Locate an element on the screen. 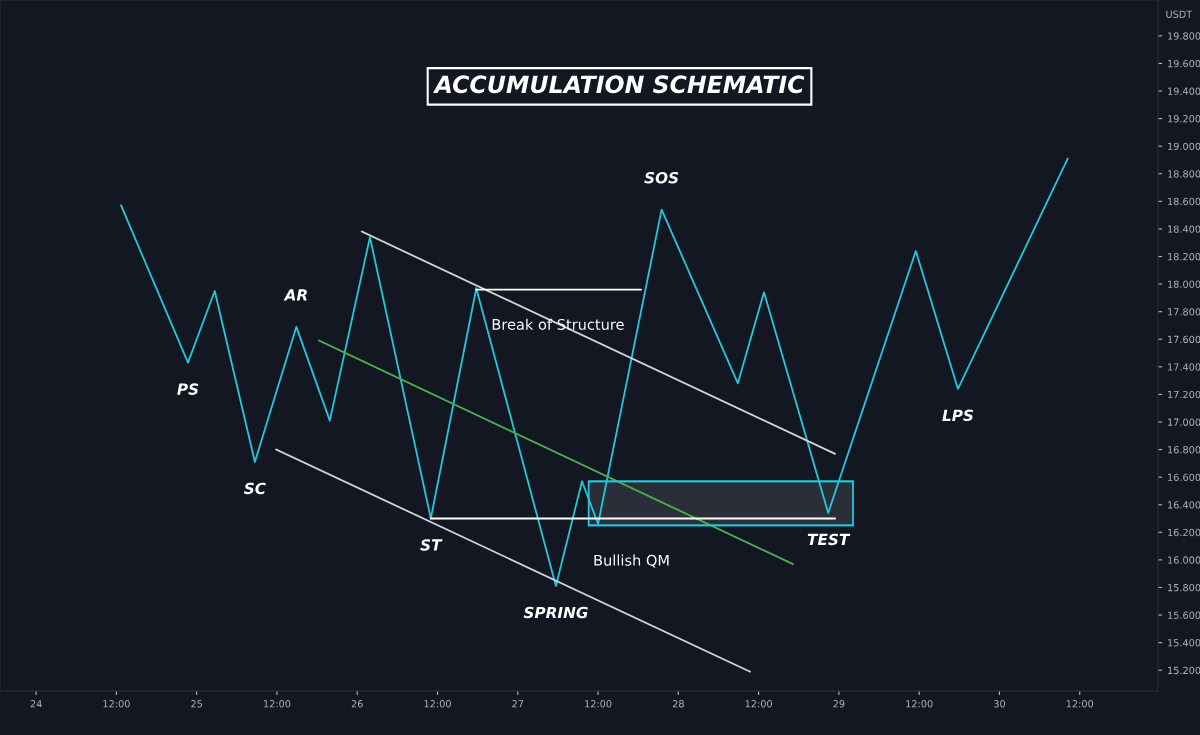 The image size is (1200, 735). y-tick-label: 16.200 is located at coordinates (1184, 532).